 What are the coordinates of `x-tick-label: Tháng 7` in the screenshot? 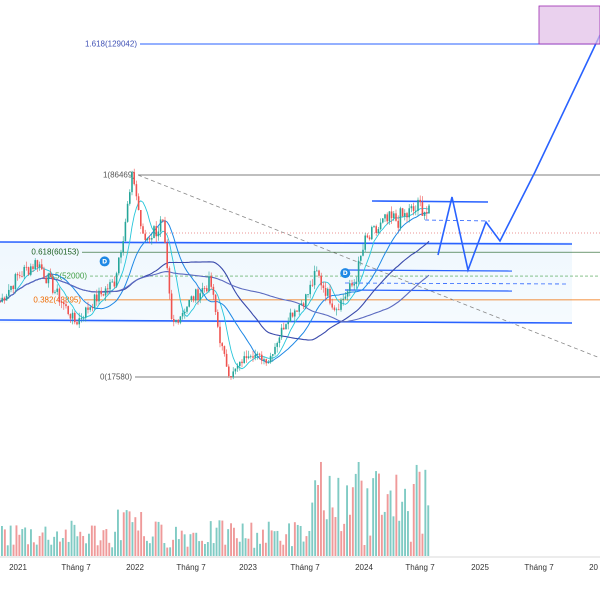 It's located at (76, 567).